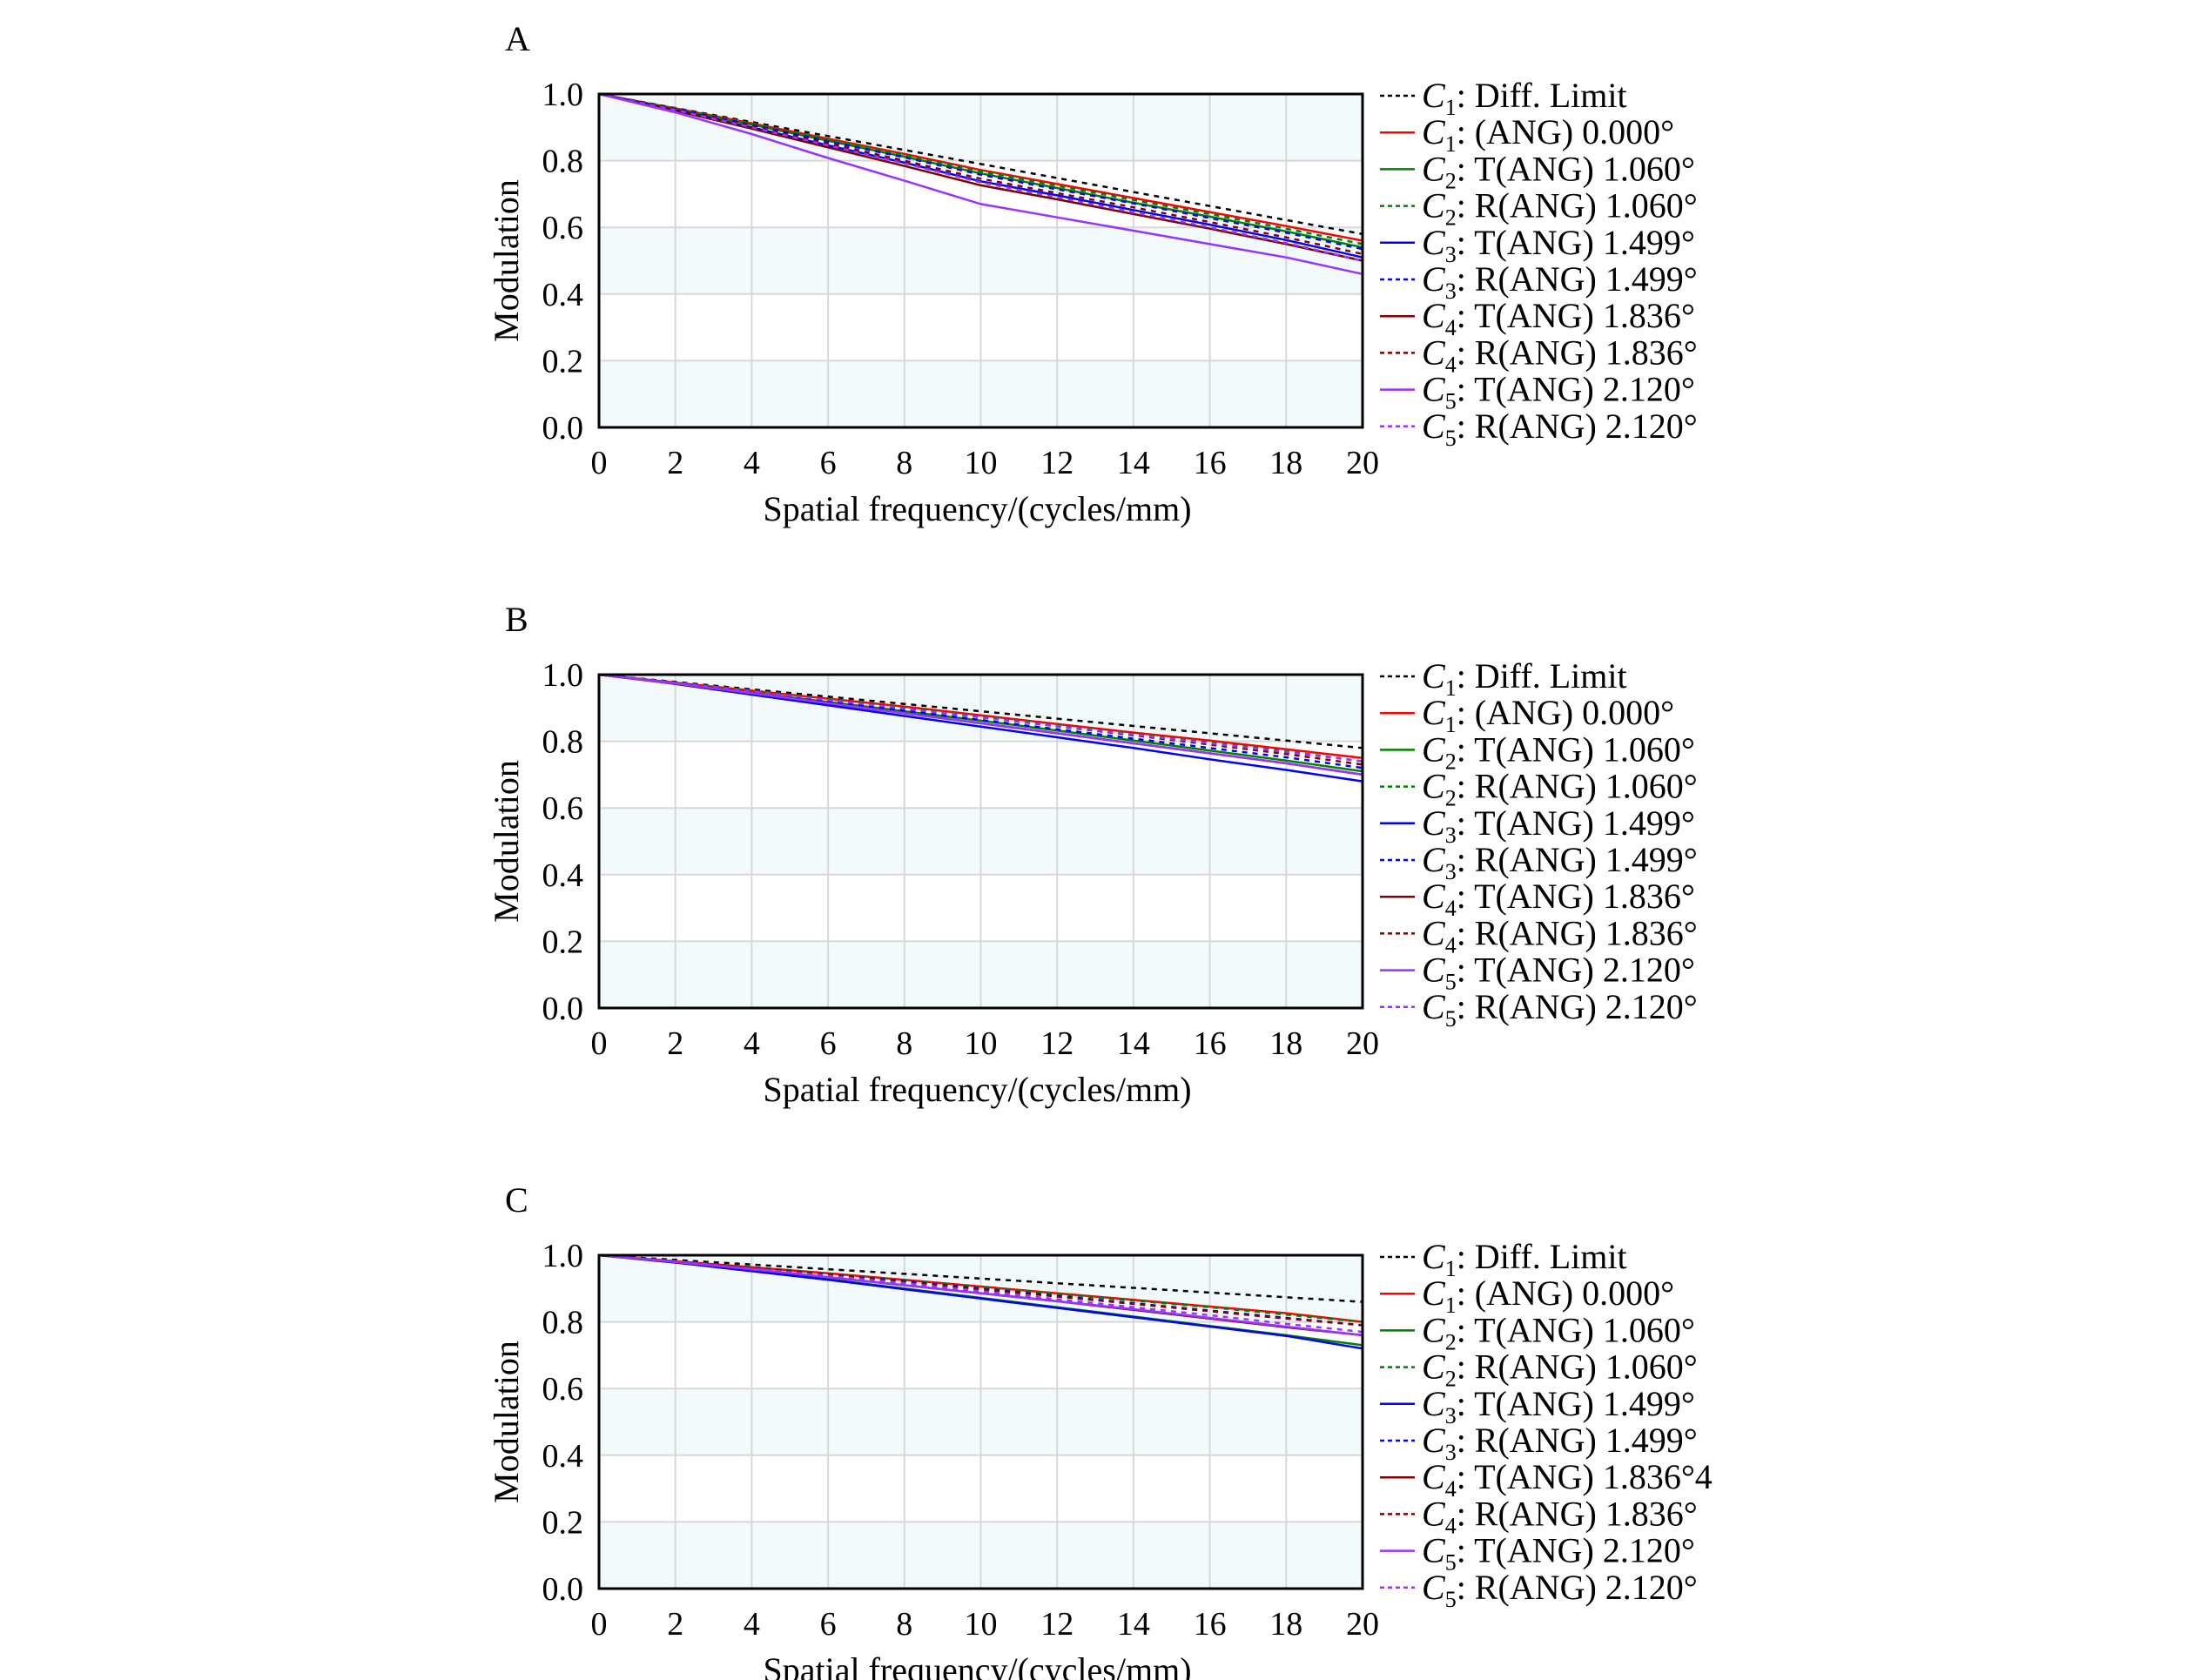 Image resolution: width=2194 pixels, height=1680 pixels. I want to click on x-tick-label: 2, so click(675, 463).